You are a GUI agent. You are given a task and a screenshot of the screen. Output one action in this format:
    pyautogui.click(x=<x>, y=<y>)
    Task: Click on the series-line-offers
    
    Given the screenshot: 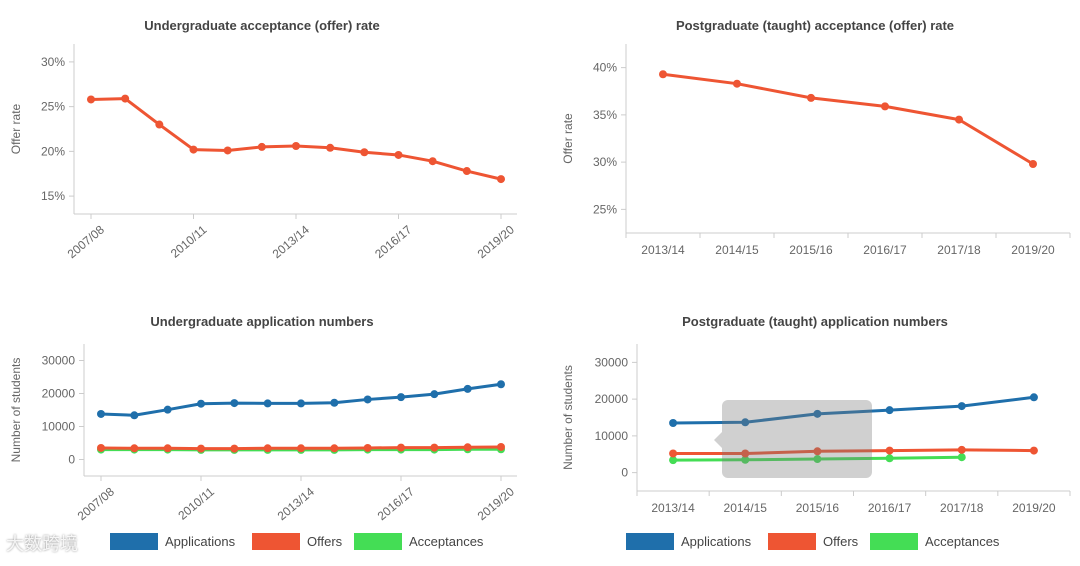 What is the action you would take?
    pyautogui.click(x=853, y=452)
    